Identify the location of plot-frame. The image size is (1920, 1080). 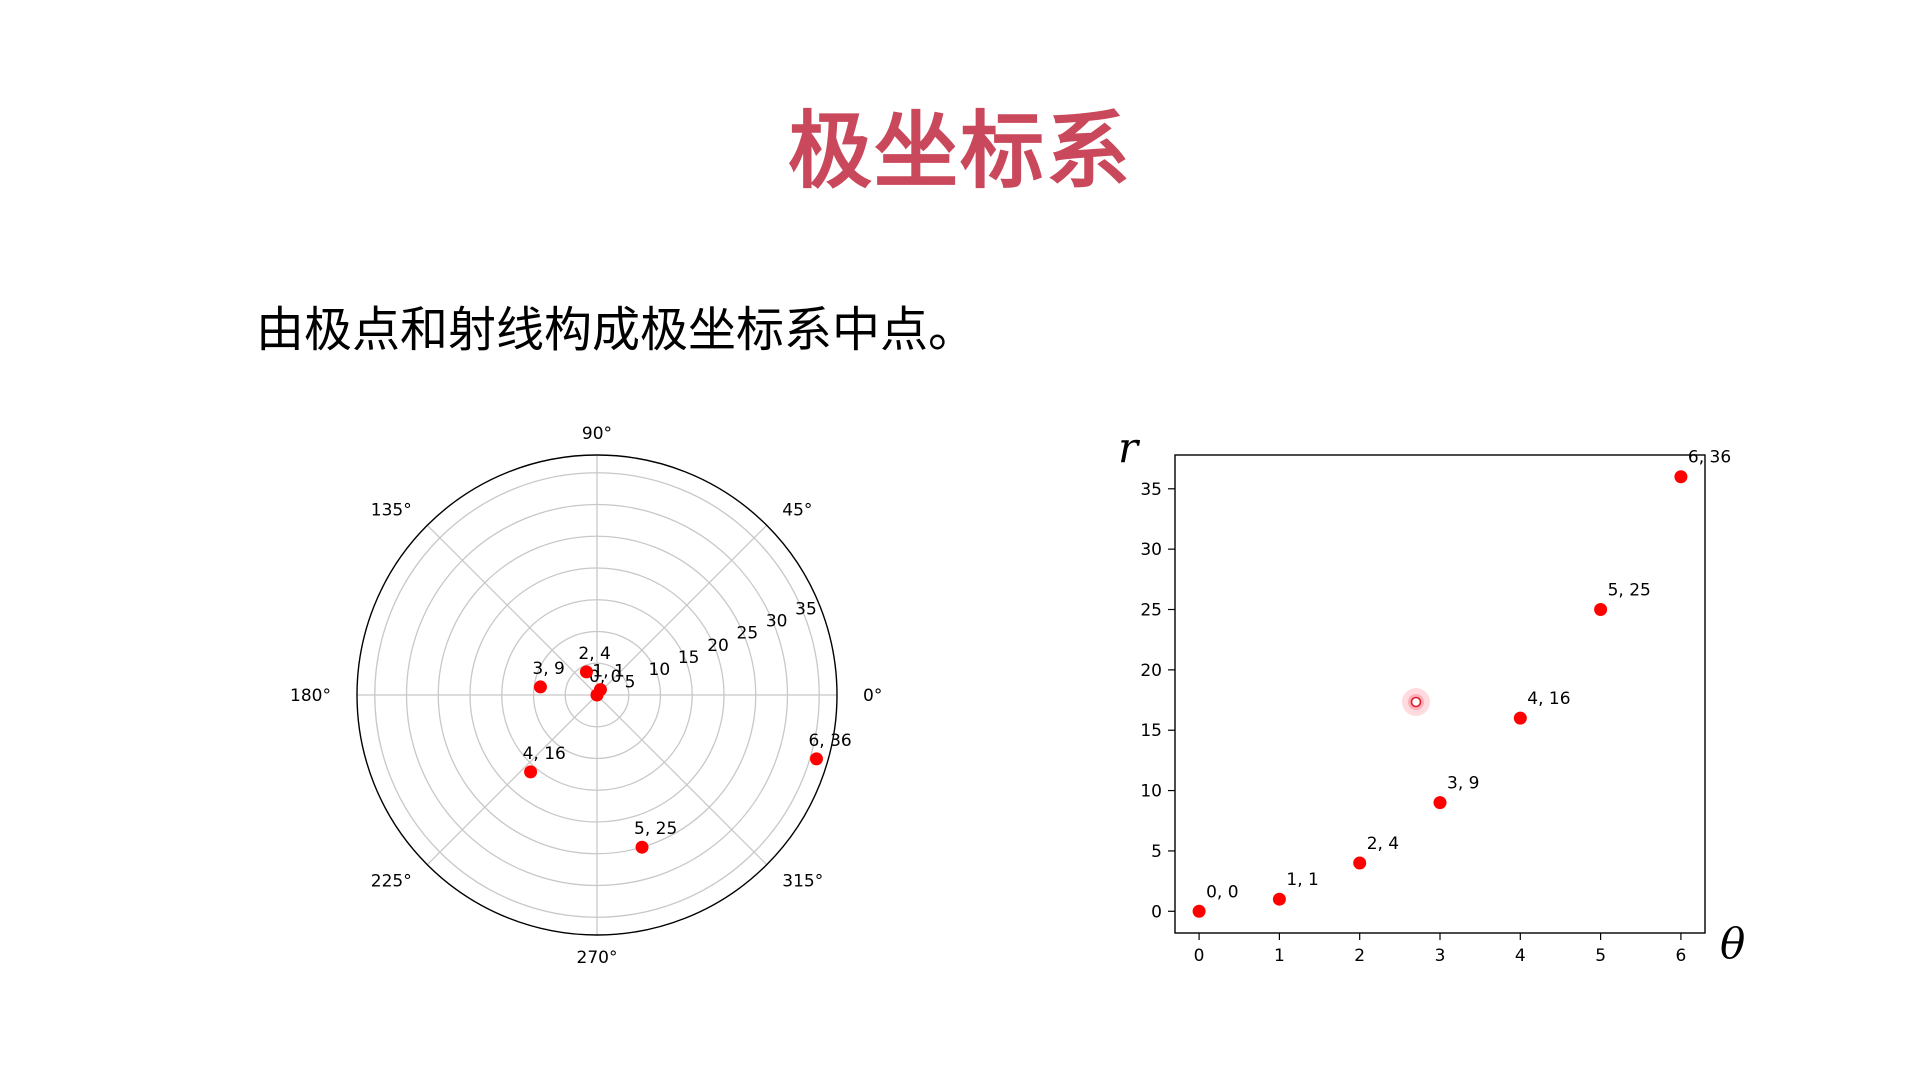
(1440, 694).